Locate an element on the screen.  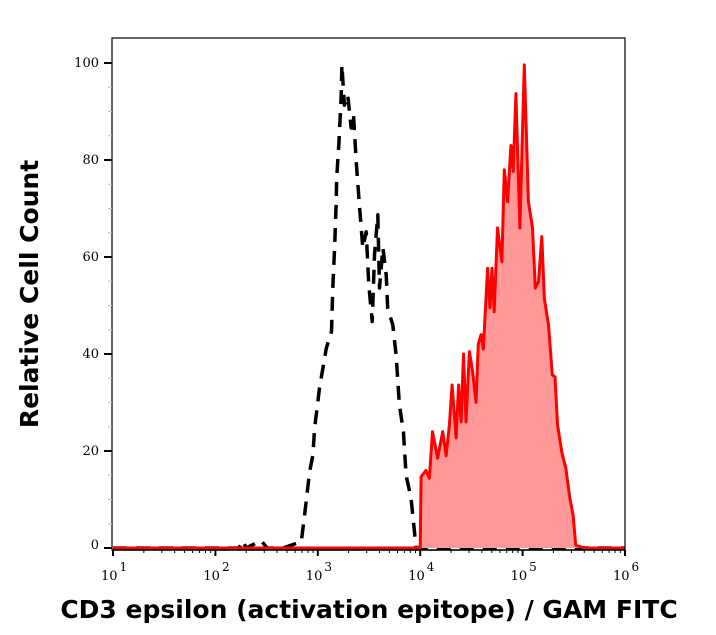
x-tick-label: 10⁴ is located at coordinates (421, 572).